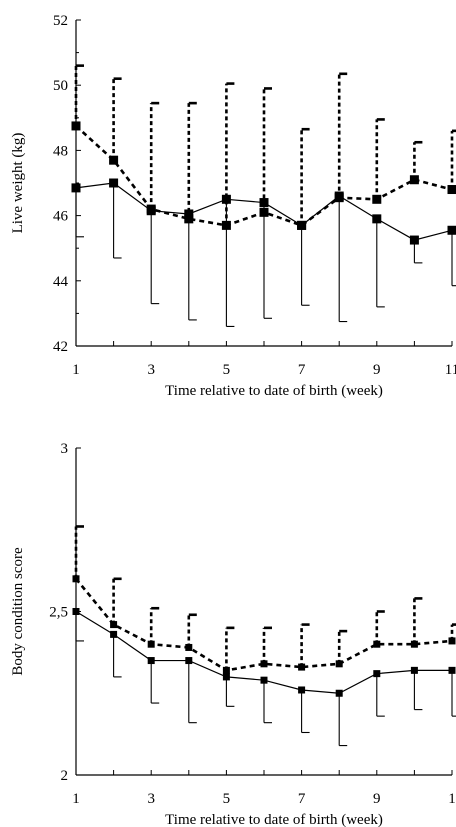 The height and width of the screenshot is (827, 456). What do you see at coordinates (263, 624) in the screenshot?
I see `series-line` at bounding box center [263, 624].